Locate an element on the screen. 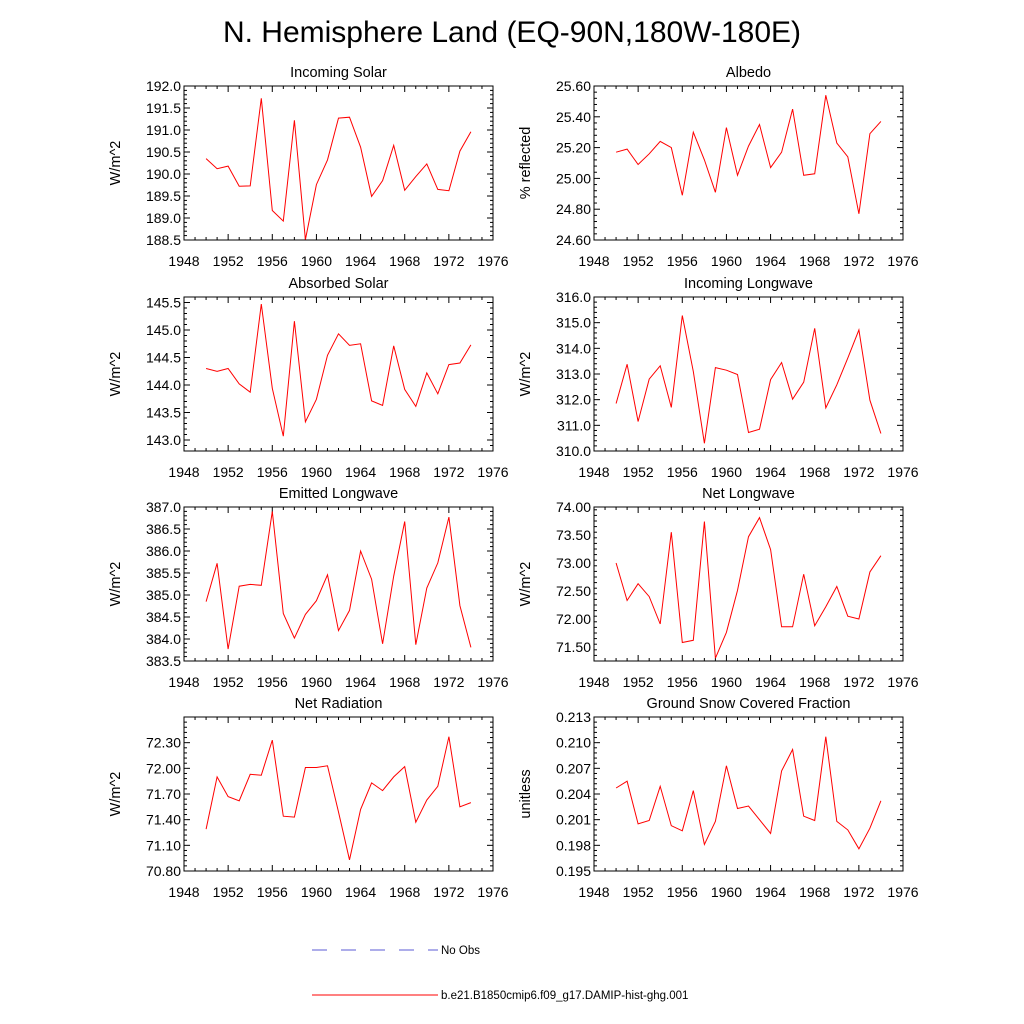 Image resolution: width=1024 pixels, height=1024 pixels. y-tick-label: 25.40 is located at coordinates (573, 117).